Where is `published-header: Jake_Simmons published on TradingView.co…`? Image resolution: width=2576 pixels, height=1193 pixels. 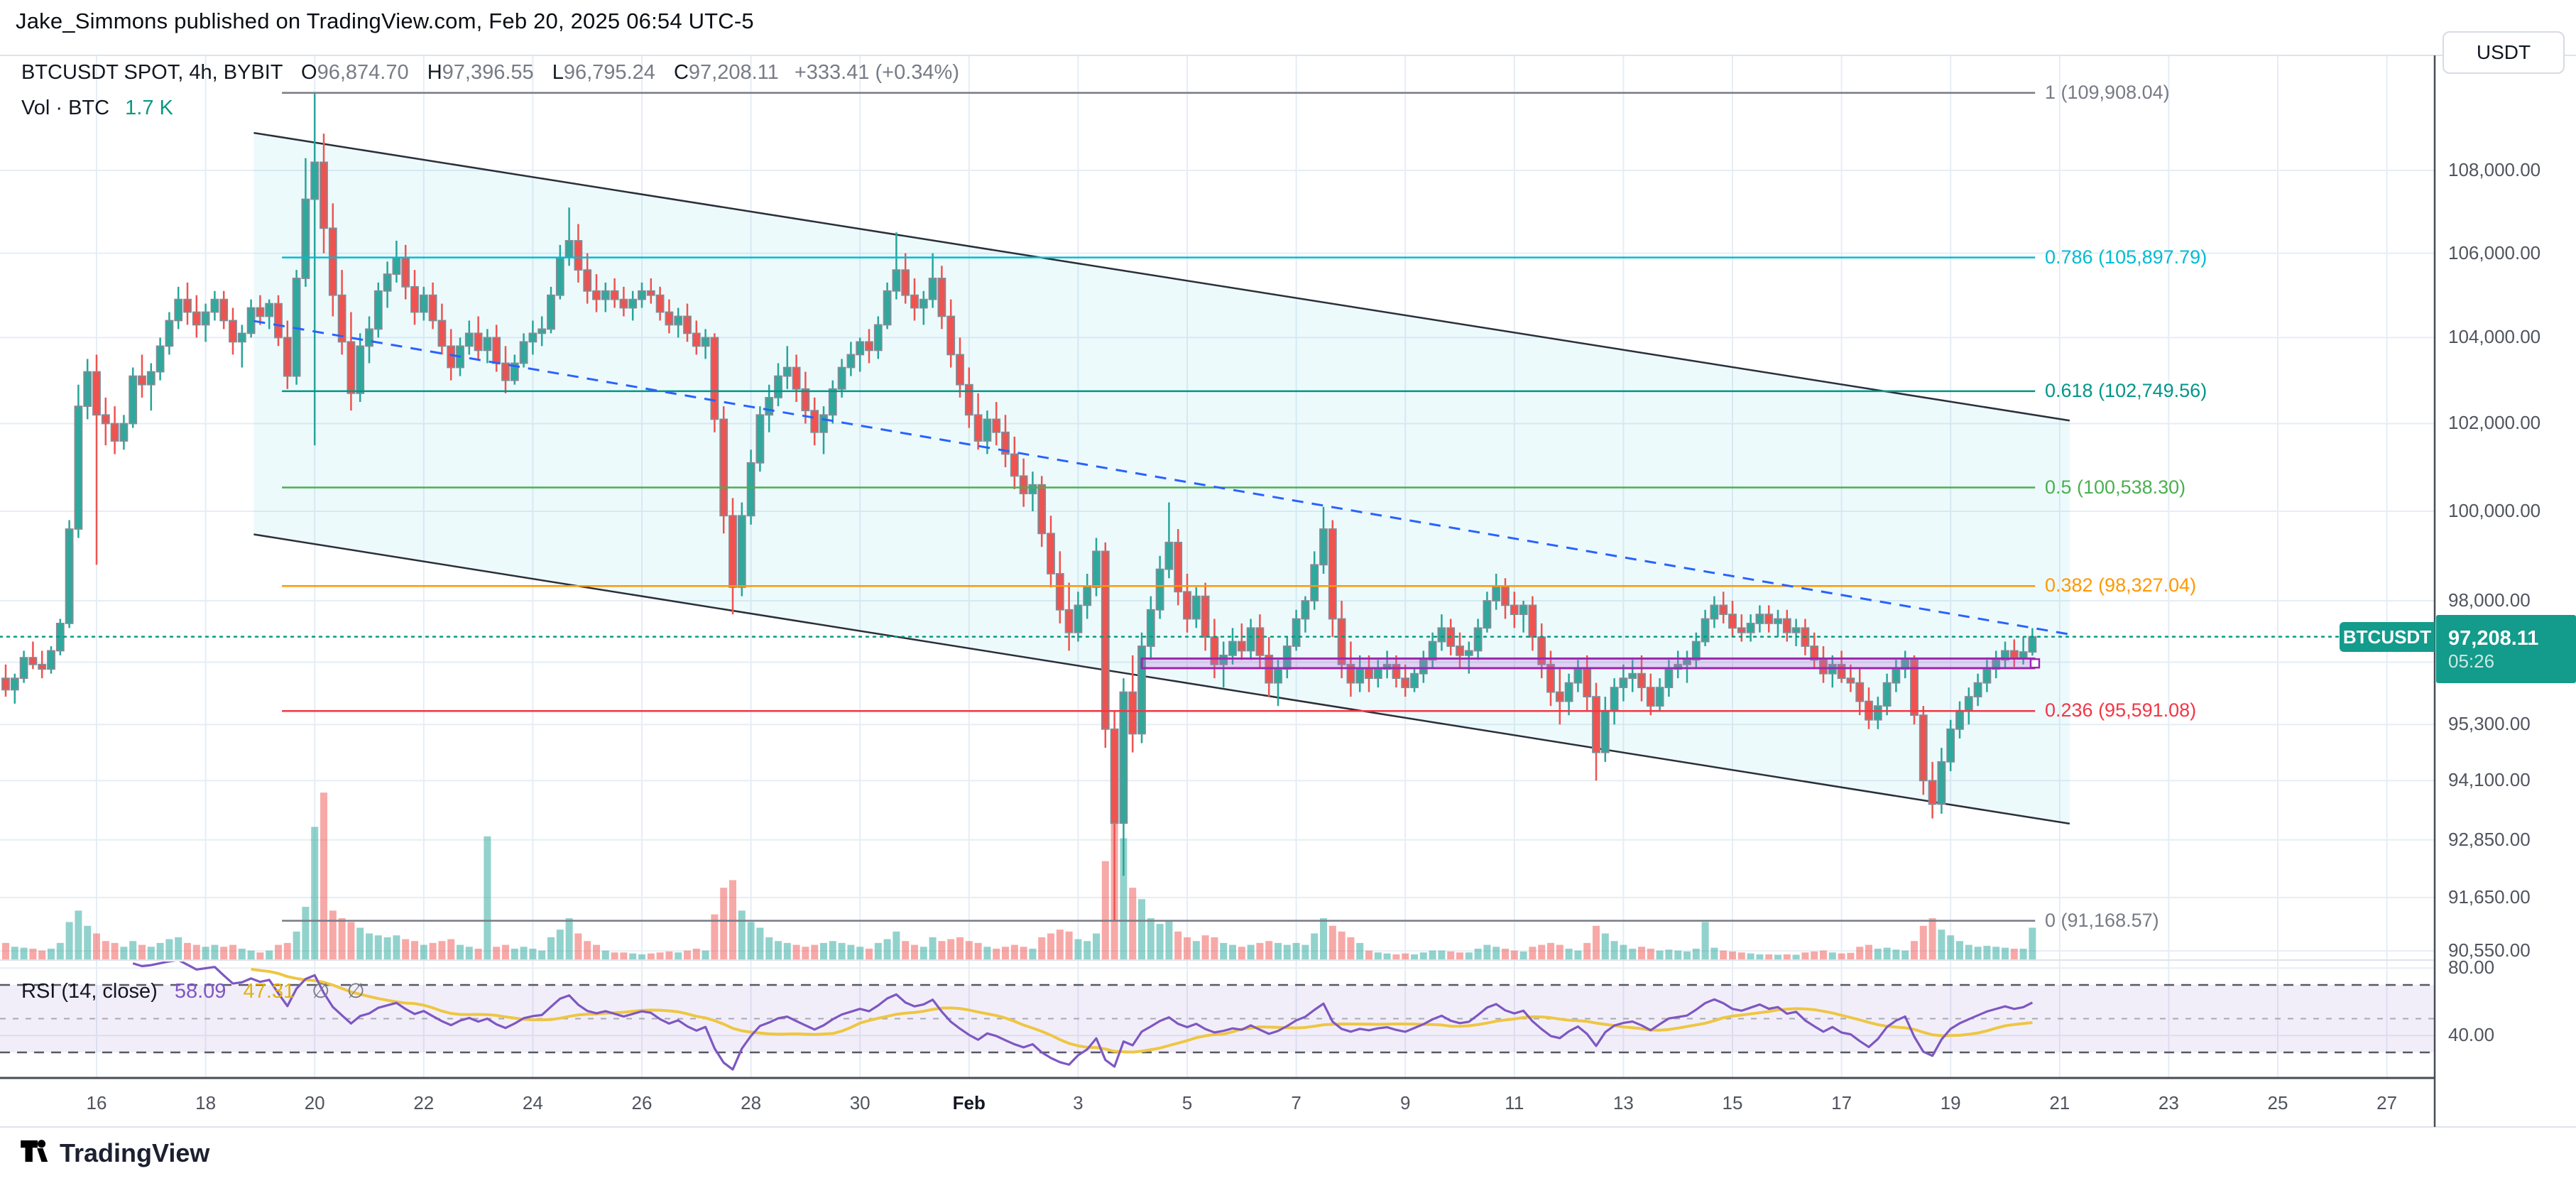
published-header: Jake_Simmons published on TradingView.co… is located at coordinates (385, 21).